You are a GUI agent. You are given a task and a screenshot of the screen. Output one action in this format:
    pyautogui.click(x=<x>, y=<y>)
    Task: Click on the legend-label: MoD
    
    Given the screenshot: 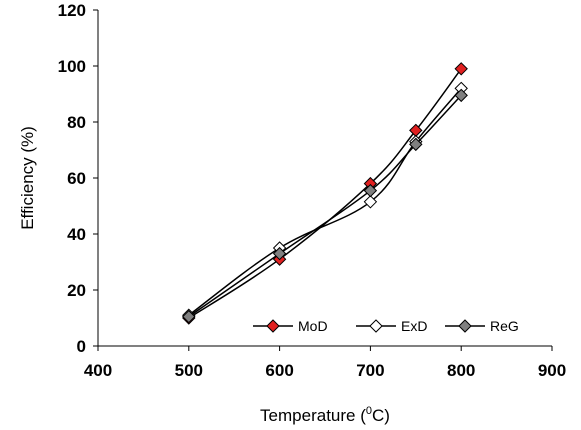 What is the action you would take?
    pyautogui.click(x=313, y=326)
    